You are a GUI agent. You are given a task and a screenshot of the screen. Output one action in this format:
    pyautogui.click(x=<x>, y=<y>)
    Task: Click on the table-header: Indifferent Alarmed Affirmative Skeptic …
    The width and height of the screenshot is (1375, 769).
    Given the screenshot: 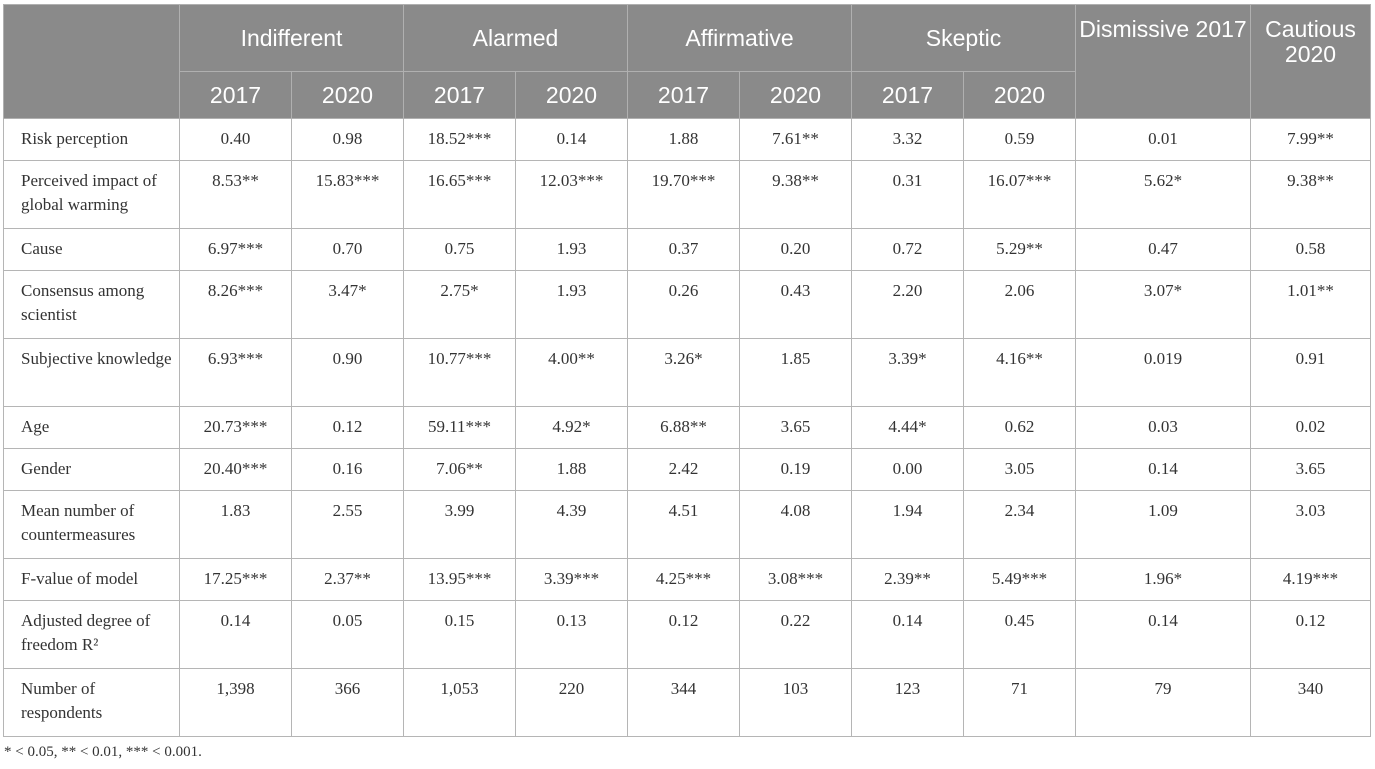 What is the action you would take?
    pyautogui.click(x=687, y=61)
    